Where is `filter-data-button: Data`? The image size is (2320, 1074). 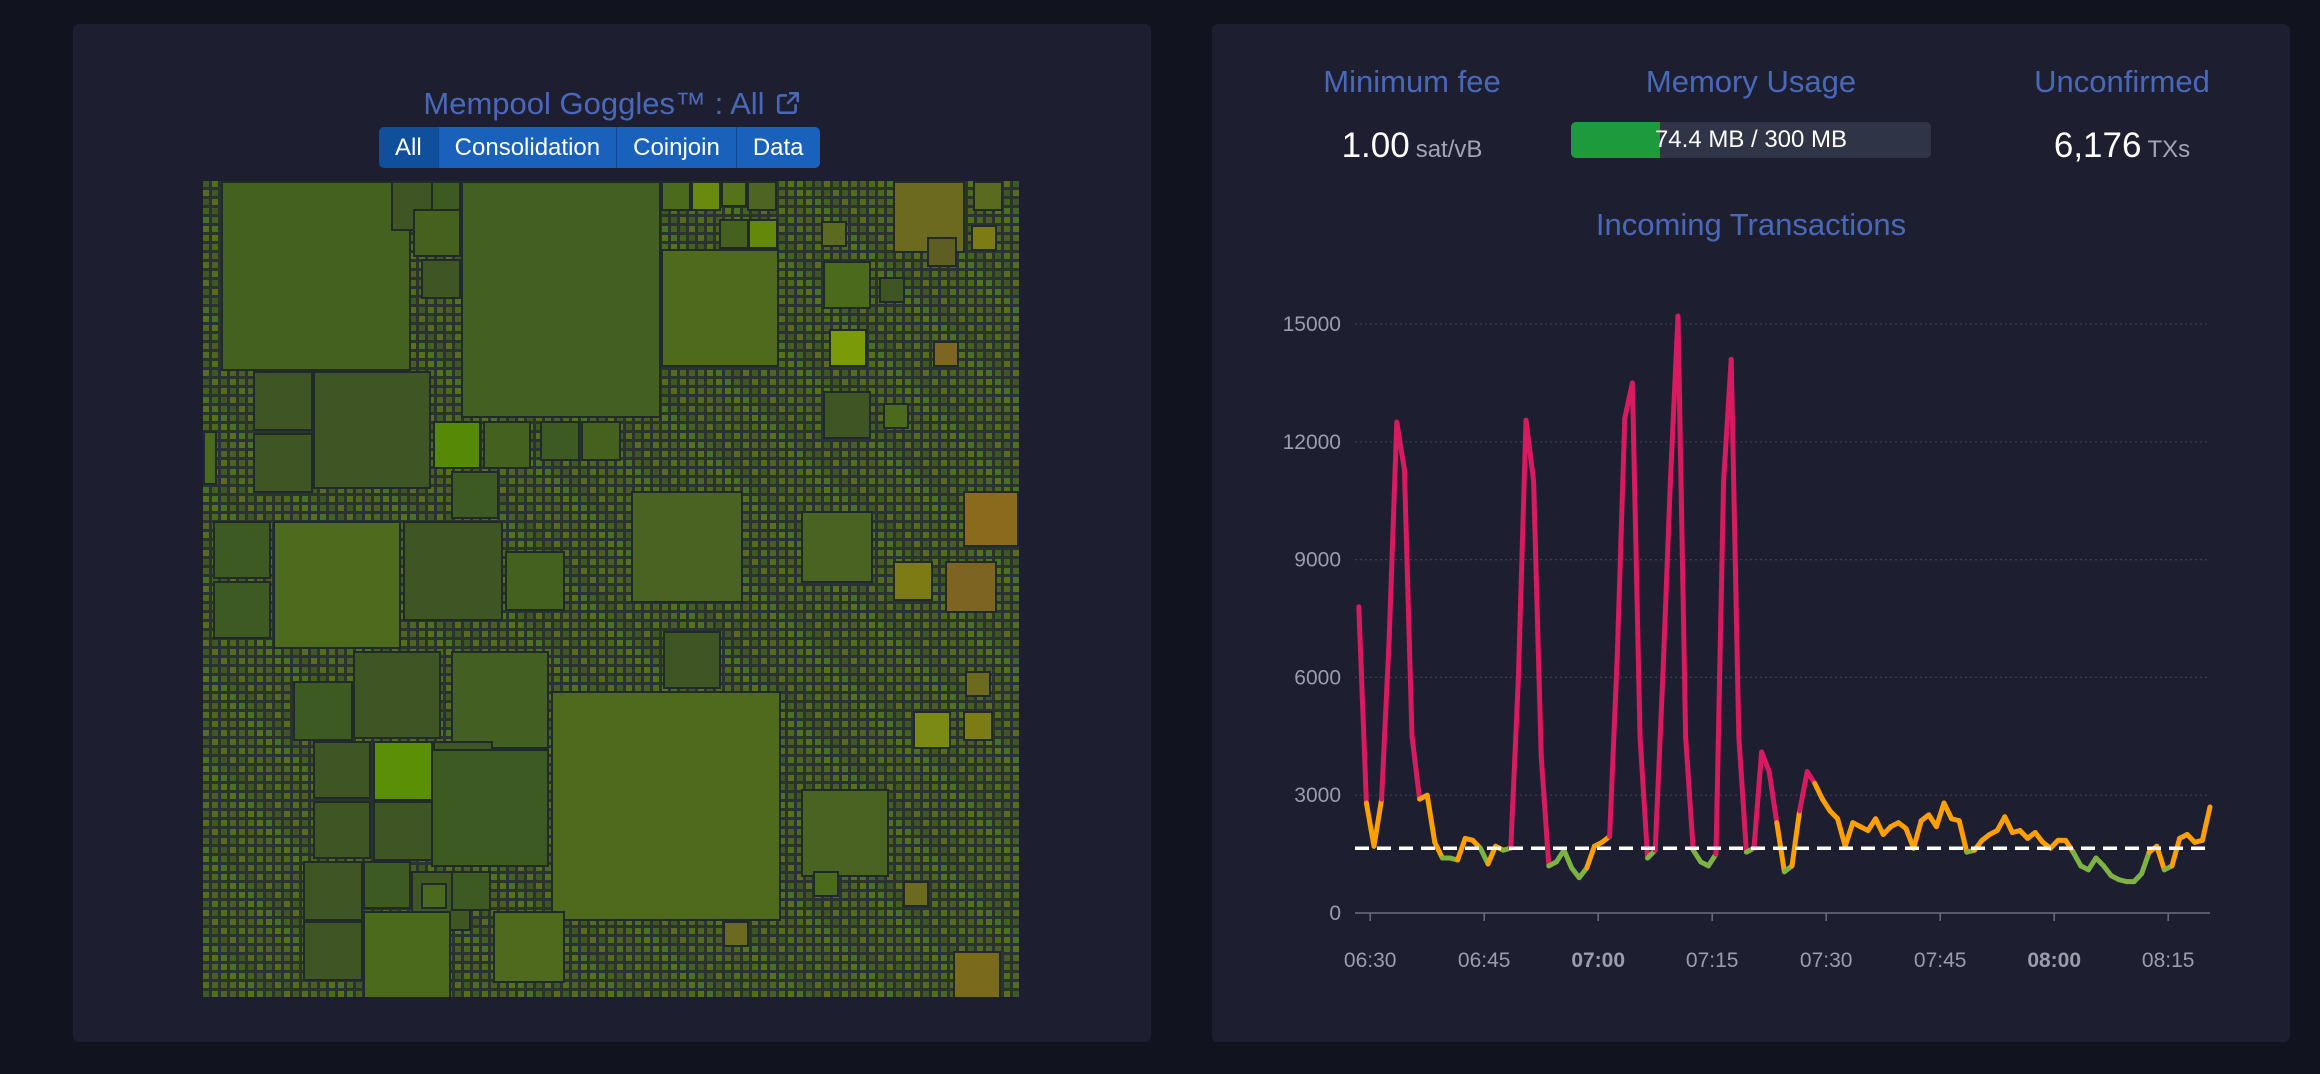
filter-data-button: Data is located at coordinates (778, 147).